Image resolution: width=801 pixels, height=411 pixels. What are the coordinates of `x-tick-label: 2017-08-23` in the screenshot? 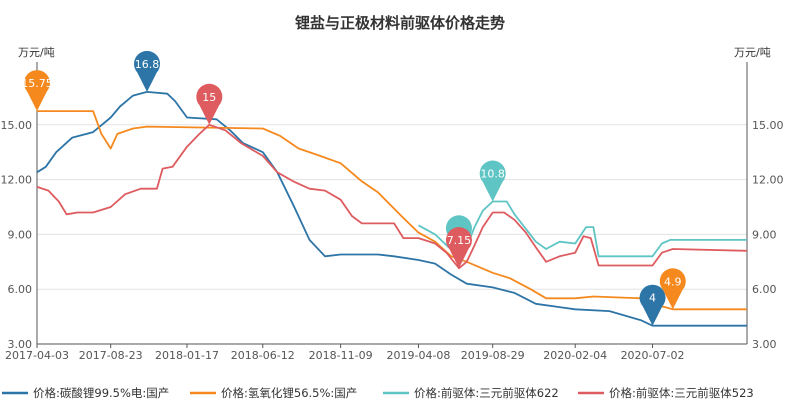 It's located at (111, 355).